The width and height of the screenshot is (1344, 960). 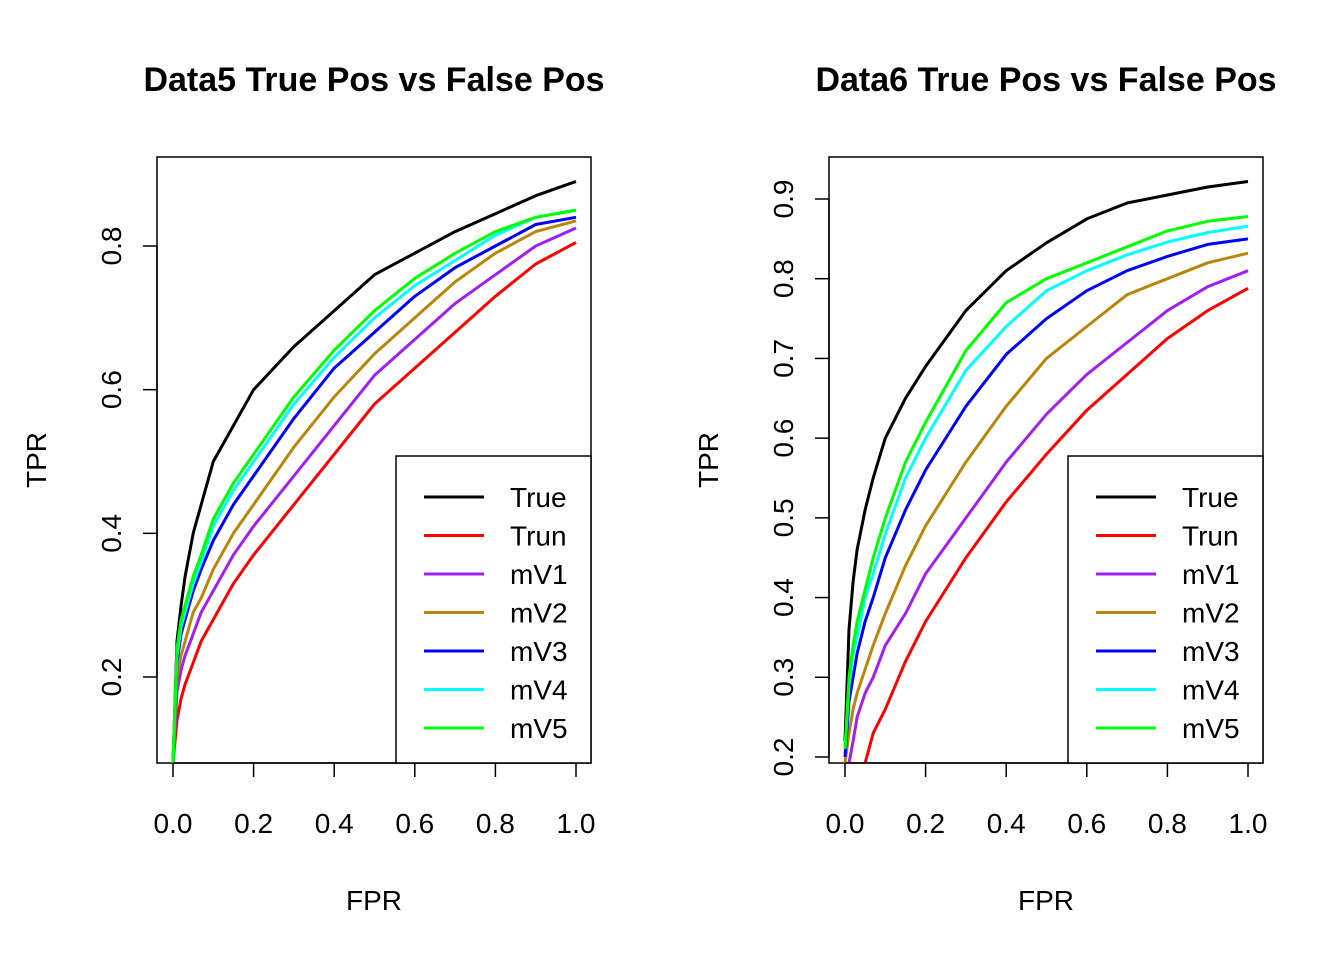 What do you see at coordinates (783, 677) in the screenshot?
I see `y-tick-label: 0.3` at bounding box center [783, 677].